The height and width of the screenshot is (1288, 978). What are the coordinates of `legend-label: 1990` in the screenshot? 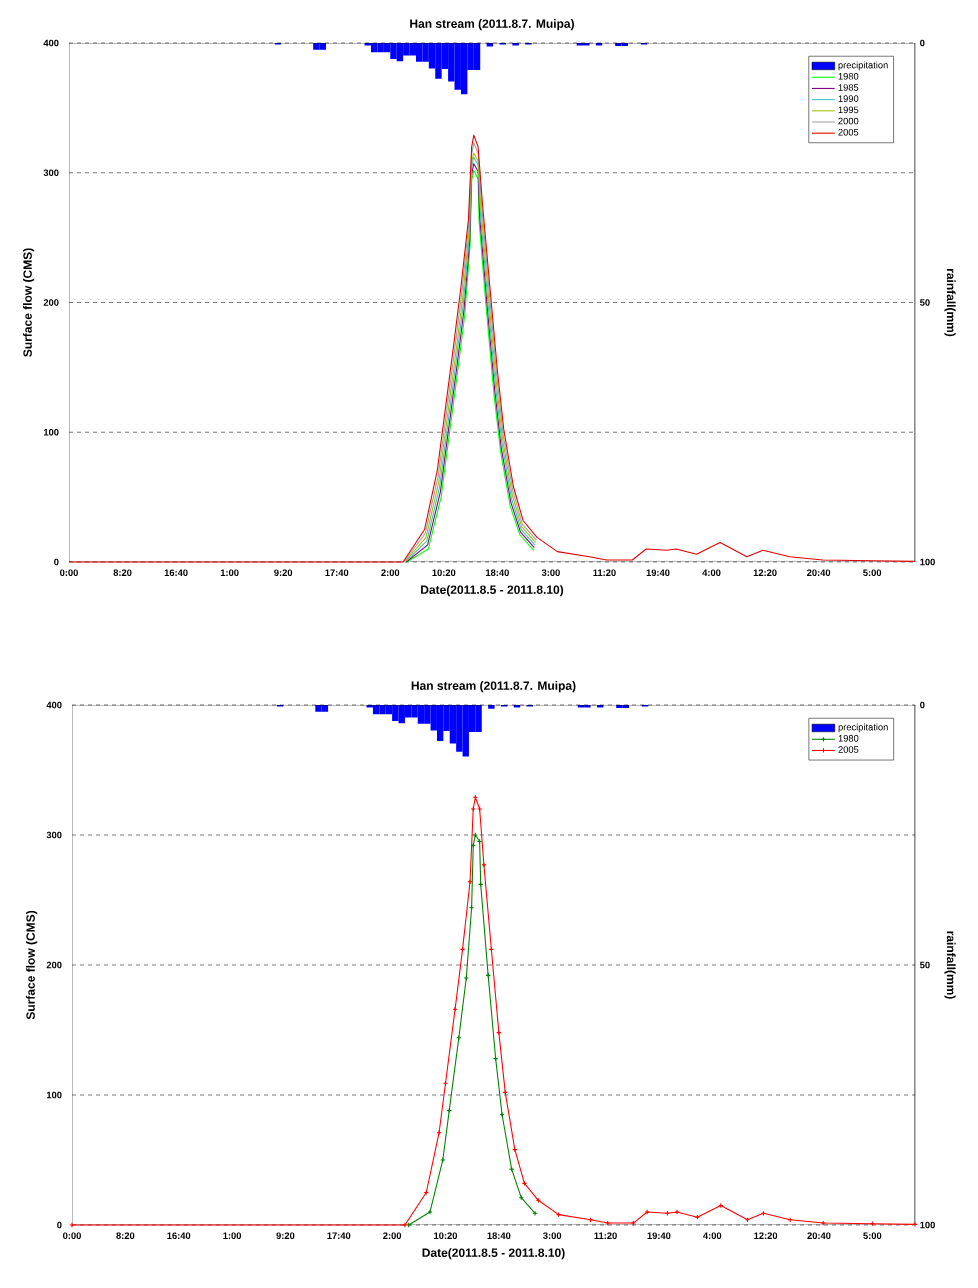 It's located at (848, 98).